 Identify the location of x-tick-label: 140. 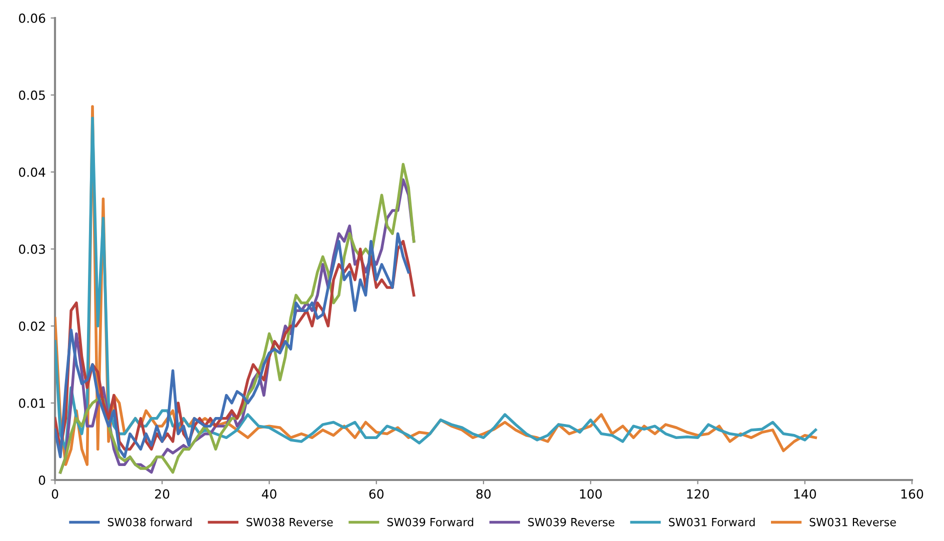
(805, 494).